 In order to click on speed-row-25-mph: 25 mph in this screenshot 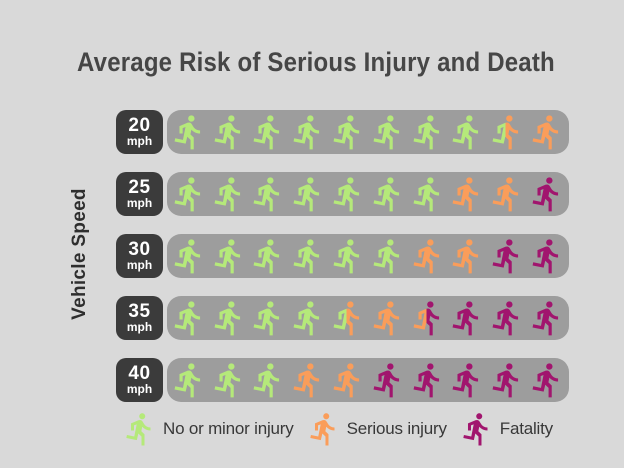, I will do `click(342, 194)`.